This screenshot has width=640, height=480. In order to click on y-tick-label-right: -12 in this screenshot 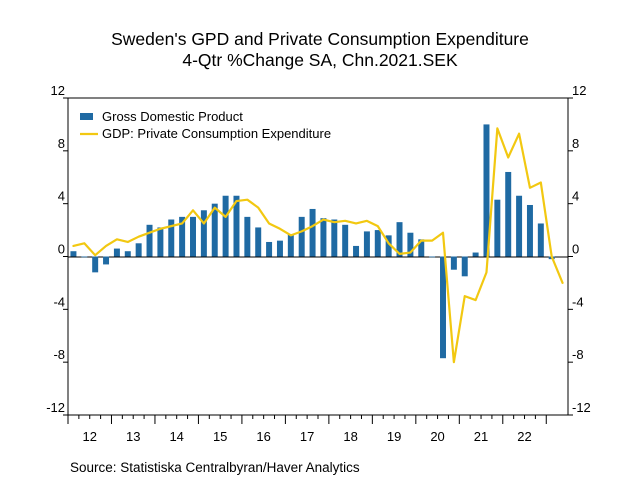, I will do `click(581, 407)`.